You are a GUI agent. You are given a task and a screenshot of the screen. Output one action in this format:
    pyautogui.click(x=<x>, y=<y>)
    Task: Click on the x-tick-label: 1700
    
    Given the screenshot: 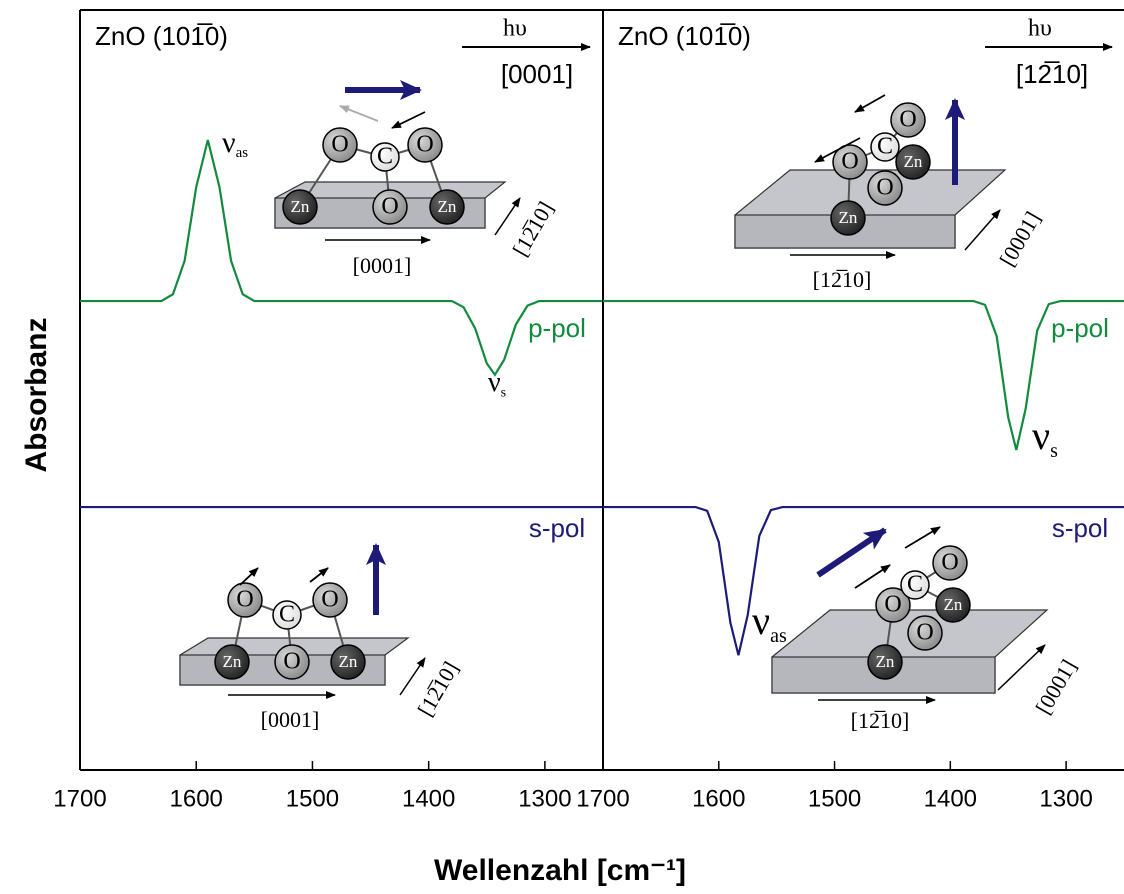 What is the action you would take?
    pyautogui.click(x=602, y=798)
    